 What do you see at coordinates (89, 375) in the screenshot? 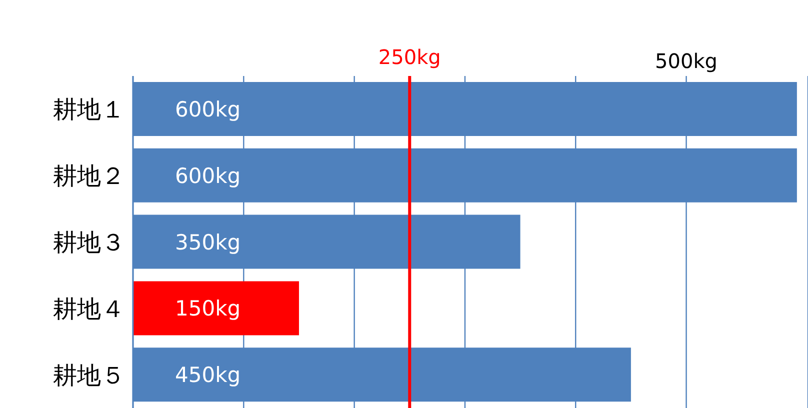
I see `y-tick-label: 耕地５` at bounding box center [89, 375].